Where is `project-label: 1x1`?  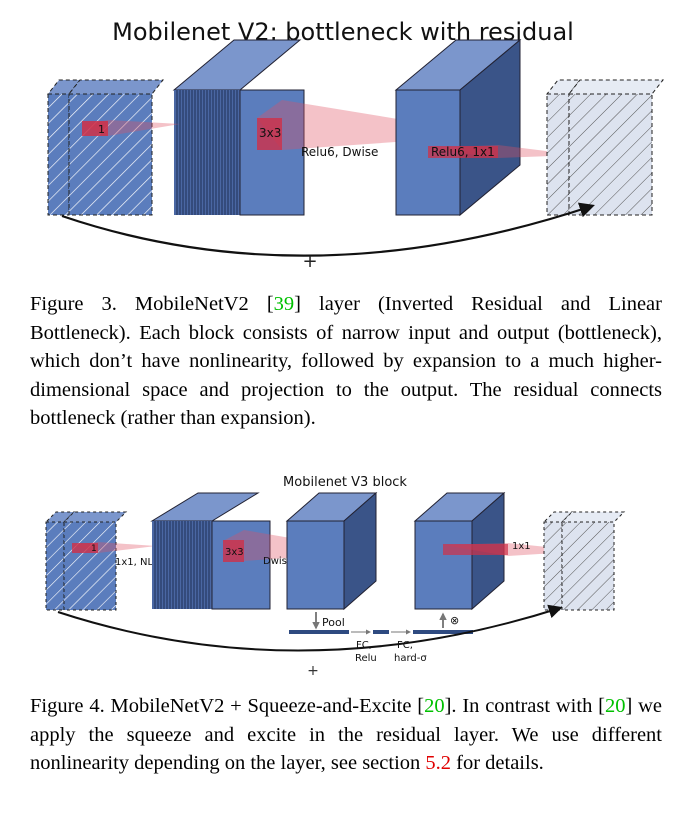 project-label: 1x1 is located at coordinates (521, 546).